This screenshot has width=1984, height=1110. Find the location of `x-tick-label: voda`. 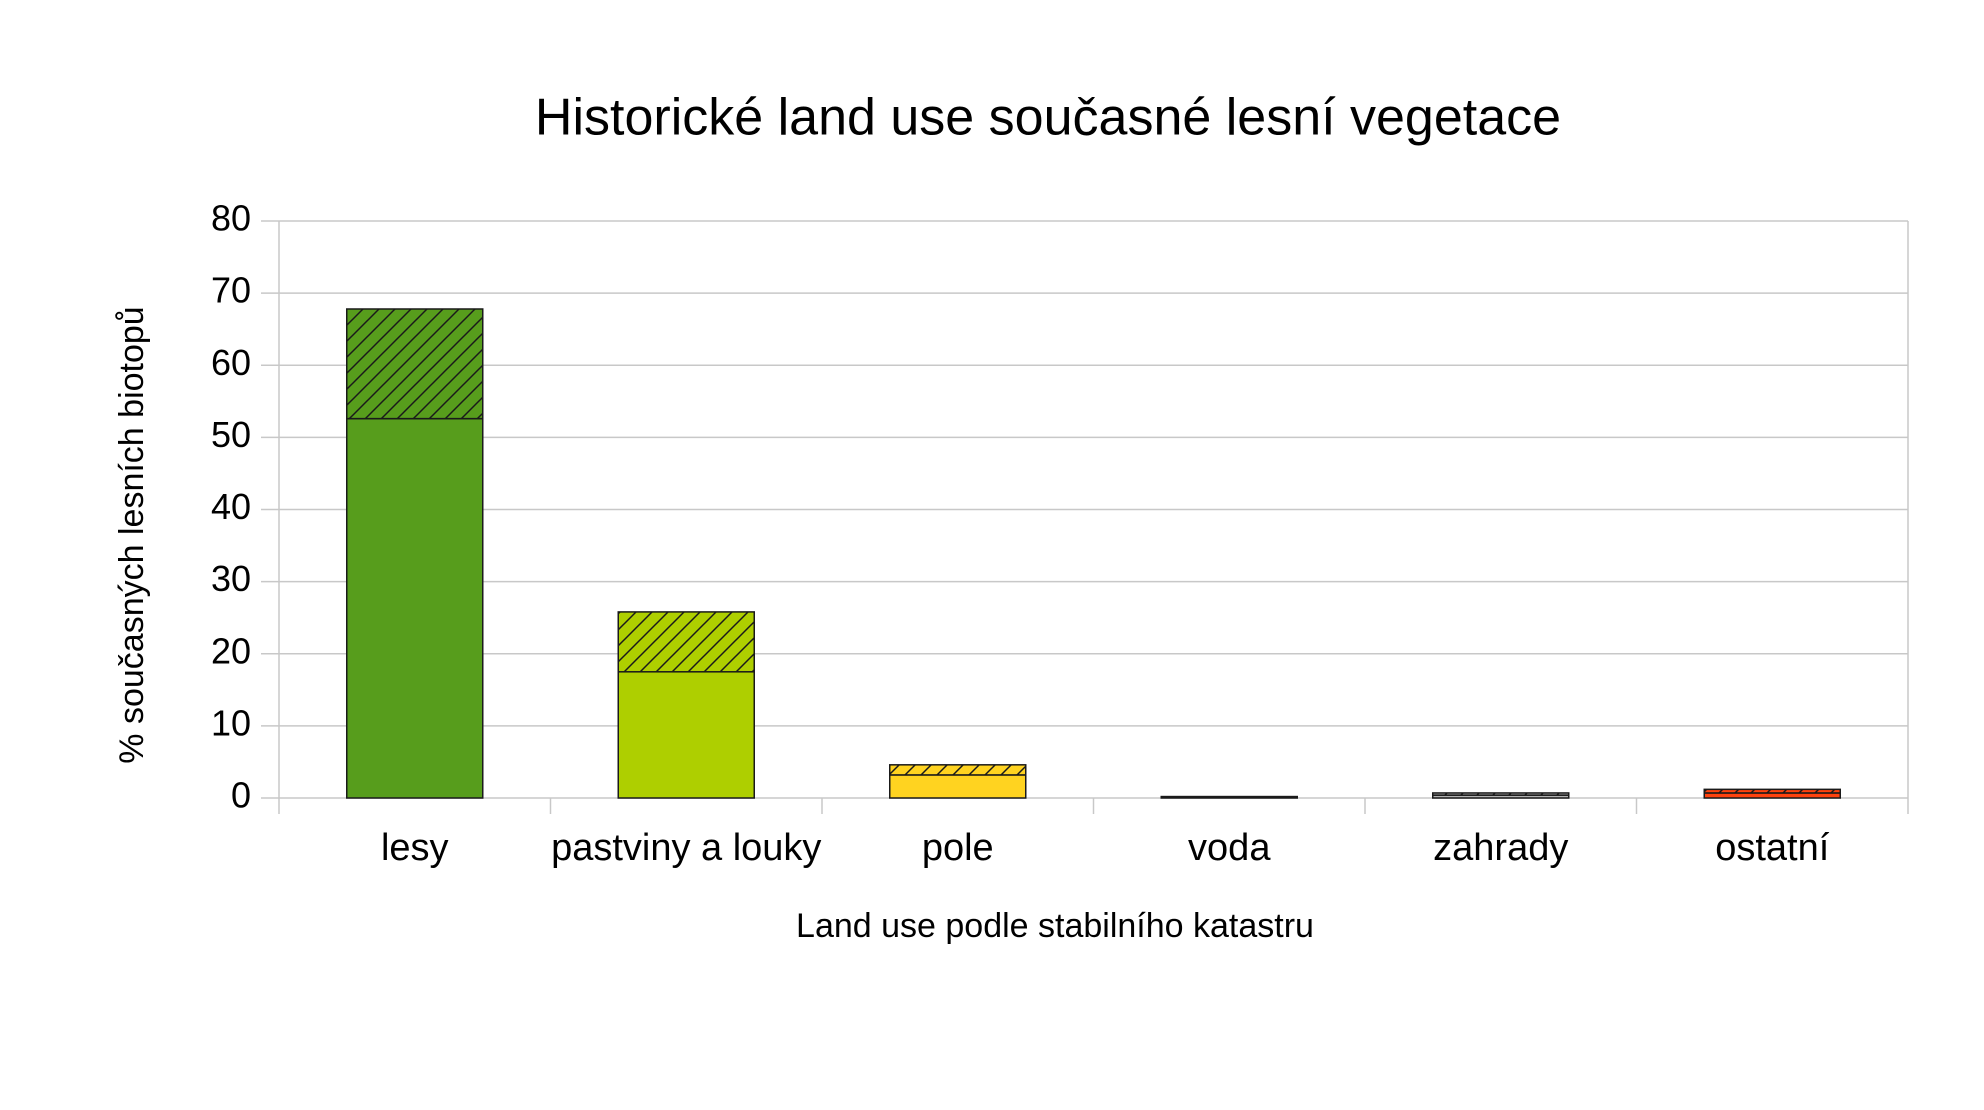

x-tick-label: voda is located at coordinates (1229, 848).